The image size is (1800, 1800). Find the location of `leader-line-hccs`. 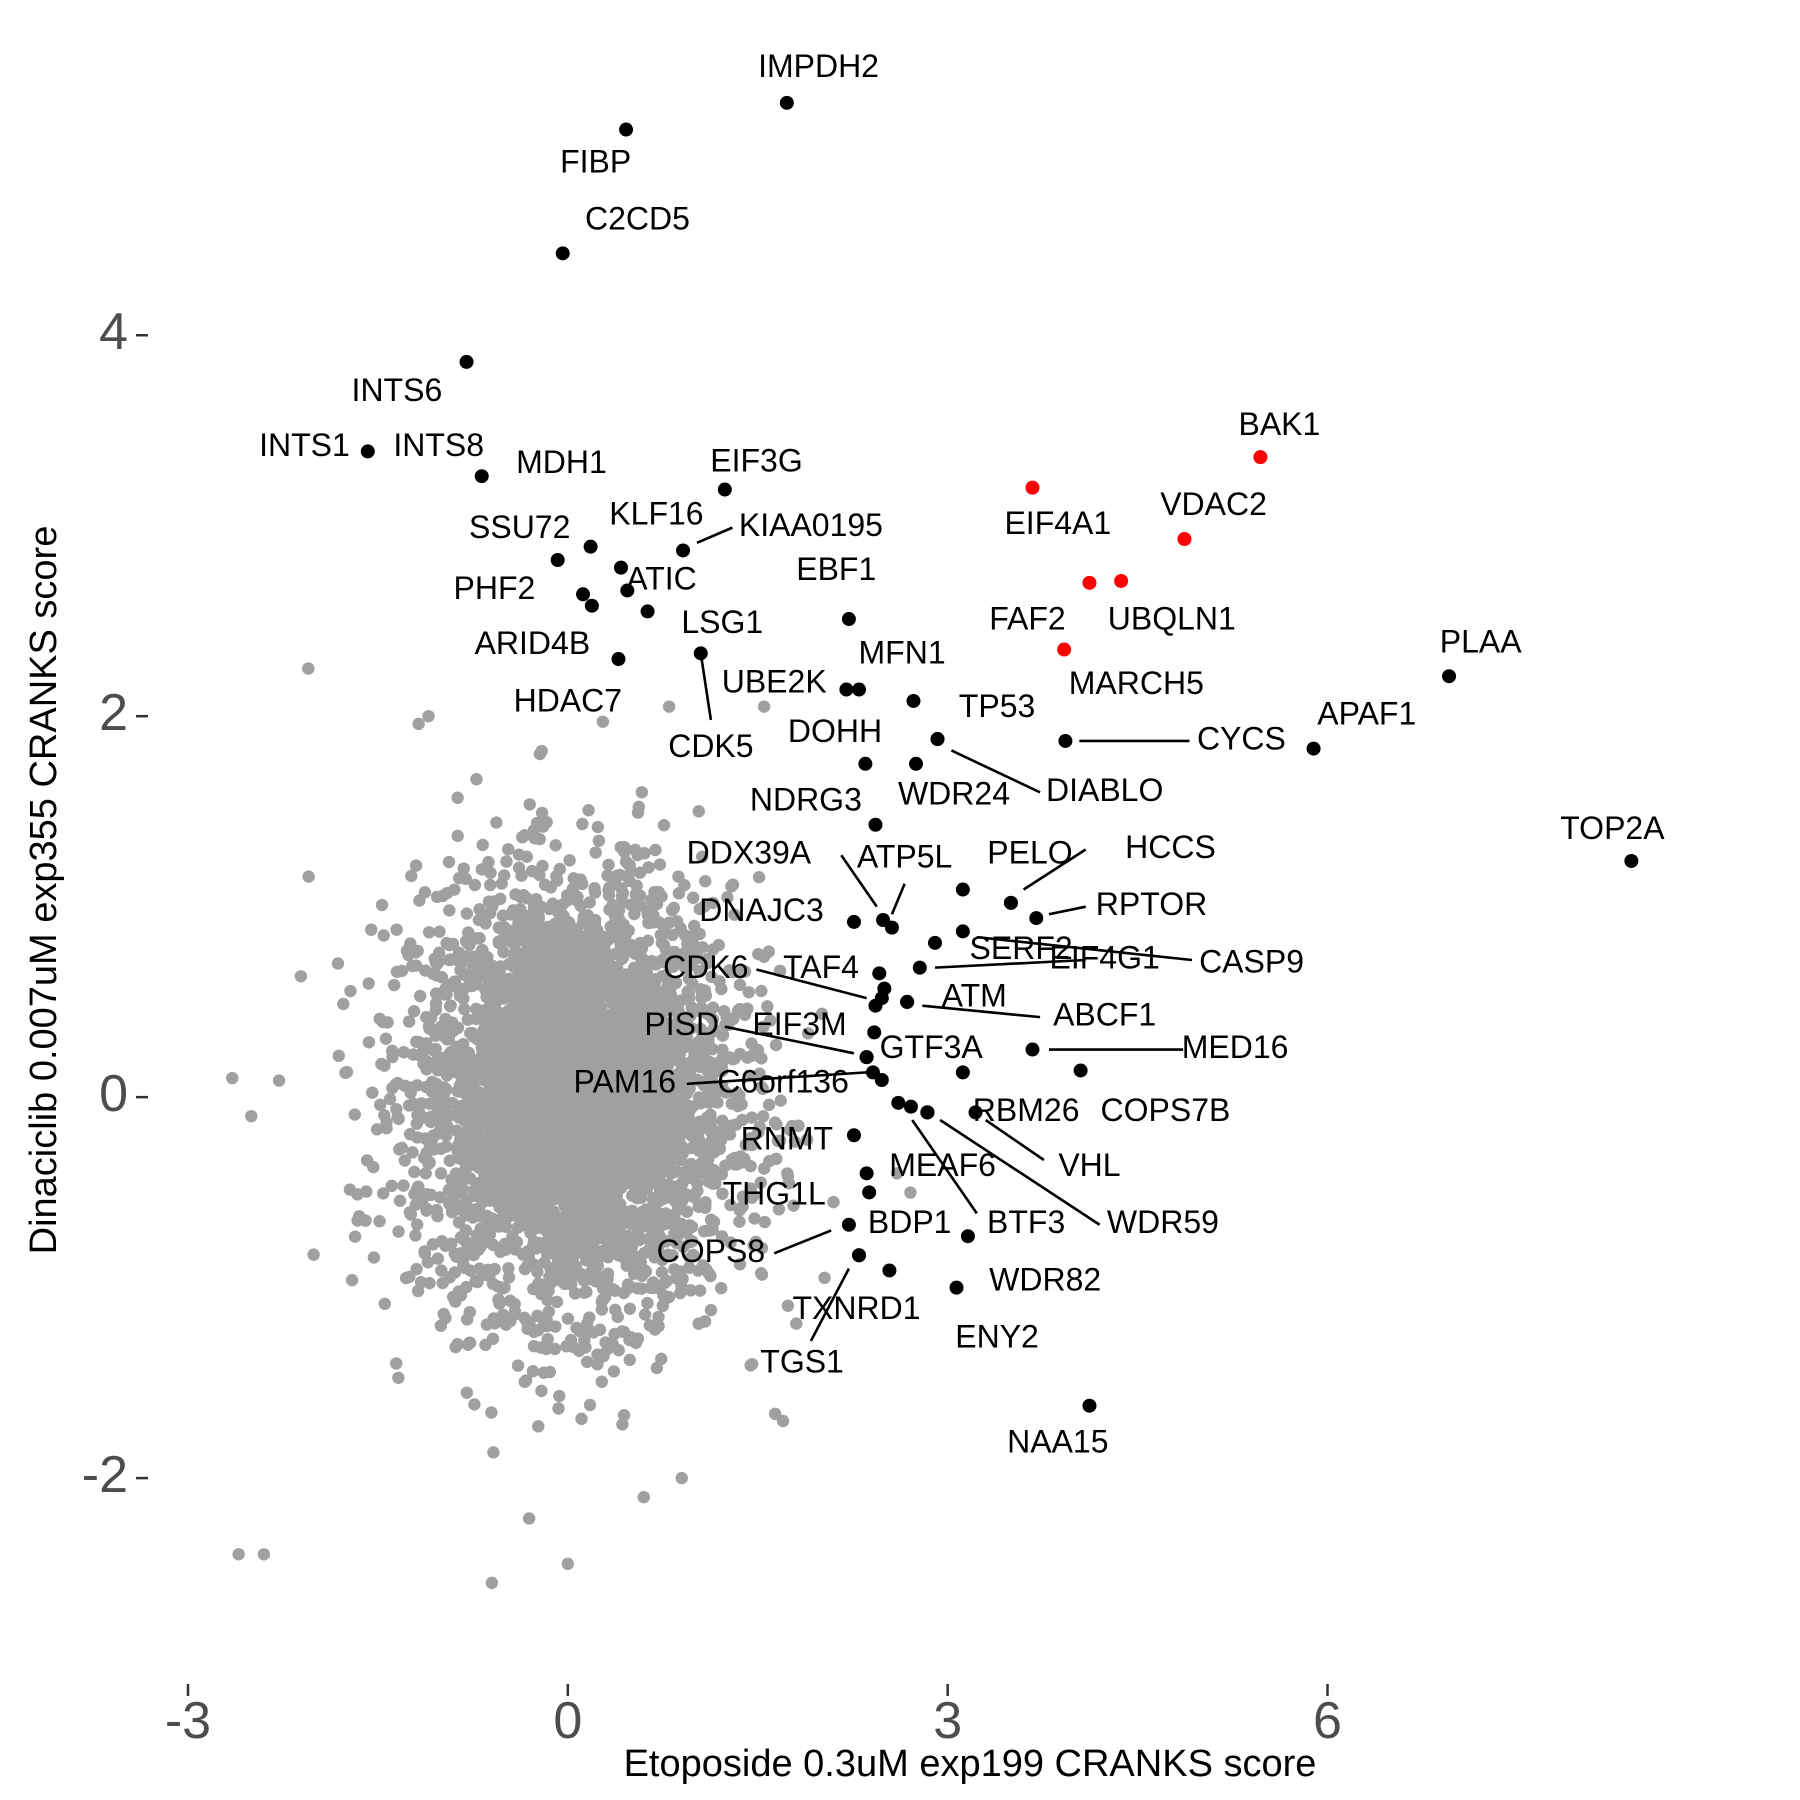

leader-line-hccs is located at coordinates (1054, 869).